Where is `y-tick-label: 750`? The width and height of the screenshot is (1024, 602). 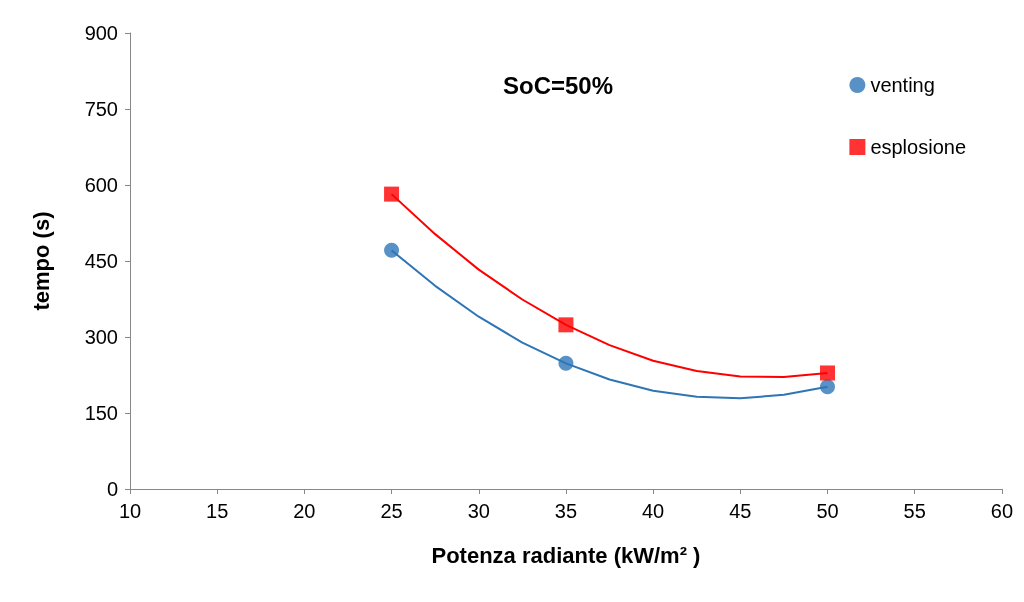 y-tick-label: 750 is located at coordinates (101, 109).